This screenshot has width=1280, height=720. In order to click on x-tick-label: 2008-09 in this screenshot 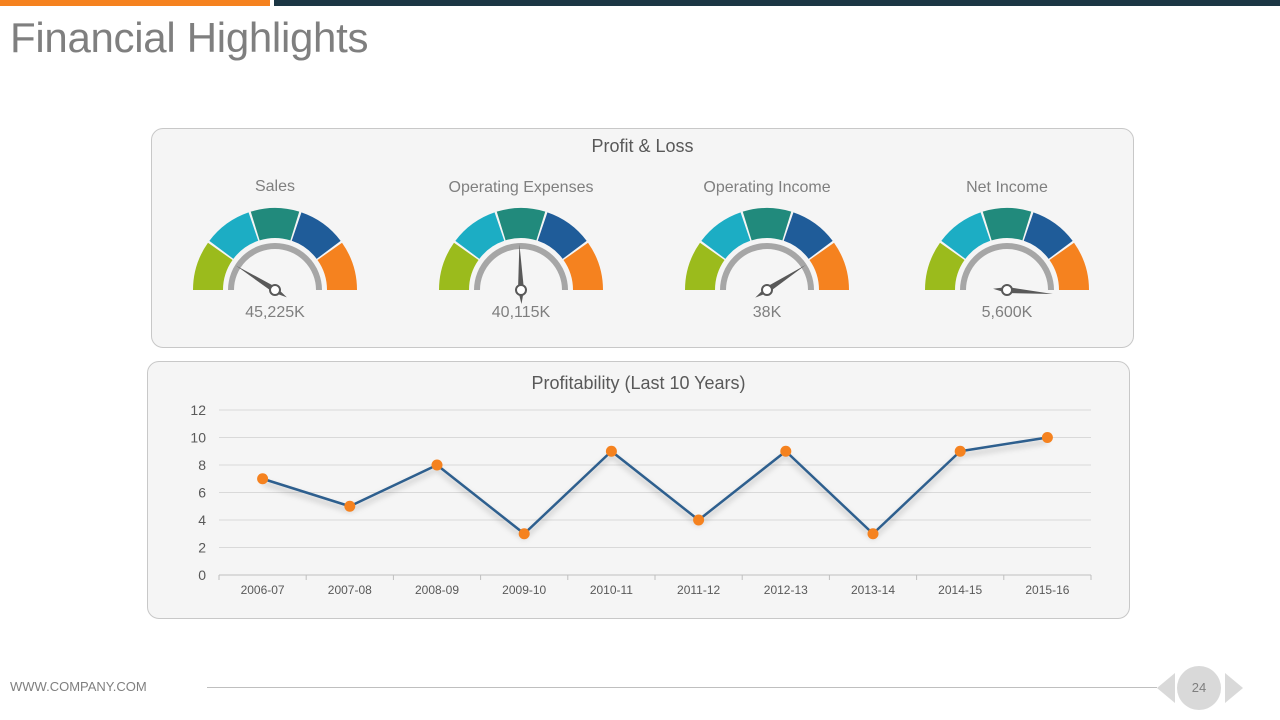, I will do `click(437, 590)`.